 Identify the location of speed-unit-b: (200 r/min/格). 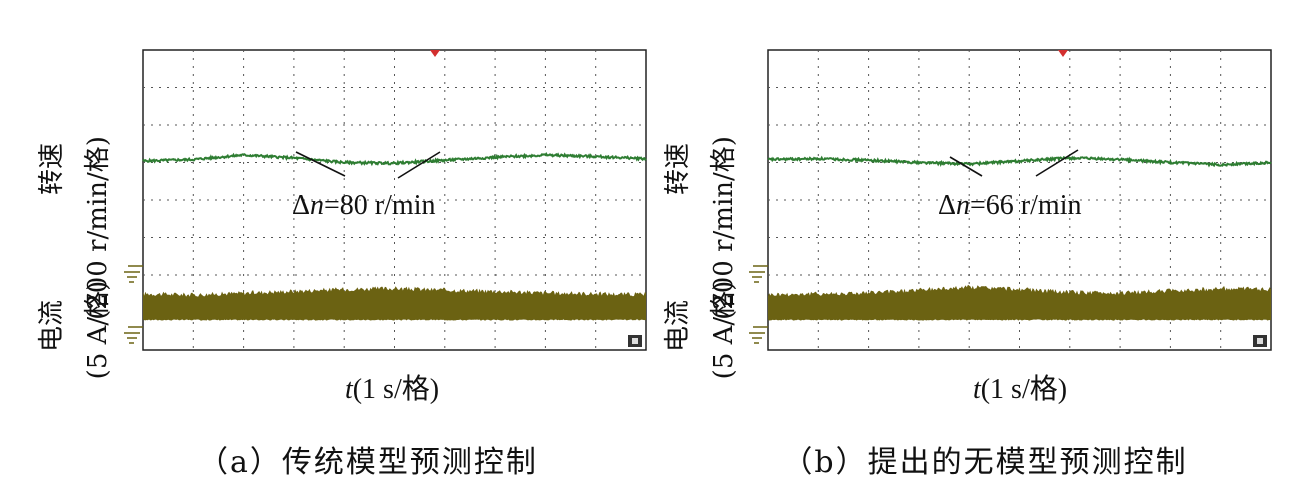
(724, 228).